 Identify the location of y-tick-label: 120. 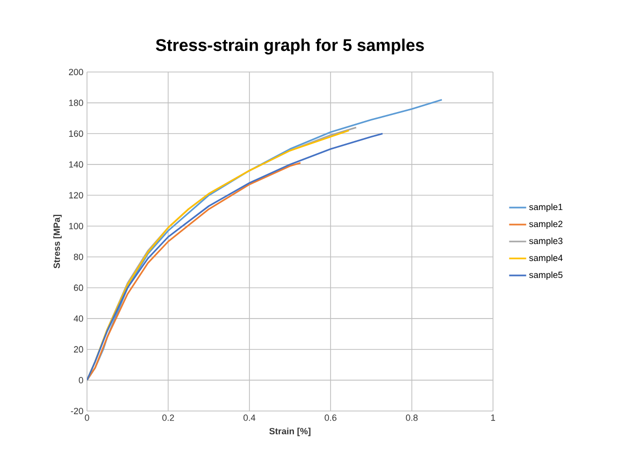
(76, 195).